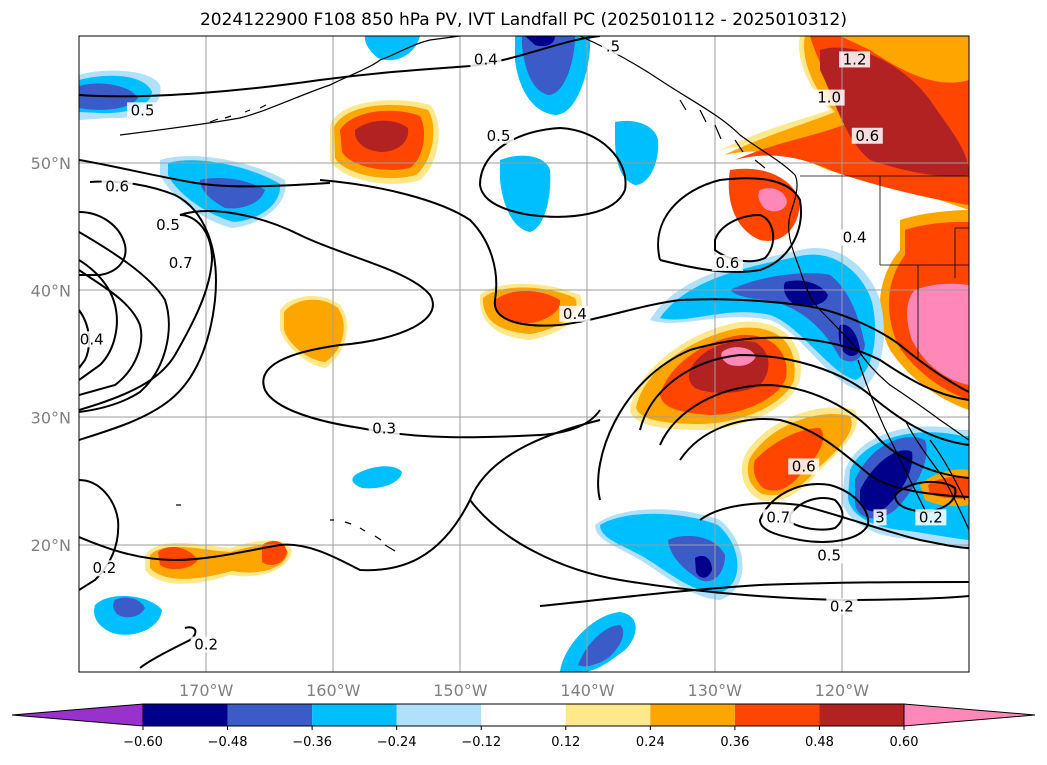 The image size is (1047, 765). I want to click on contour-label: .5, so click(613, 47).